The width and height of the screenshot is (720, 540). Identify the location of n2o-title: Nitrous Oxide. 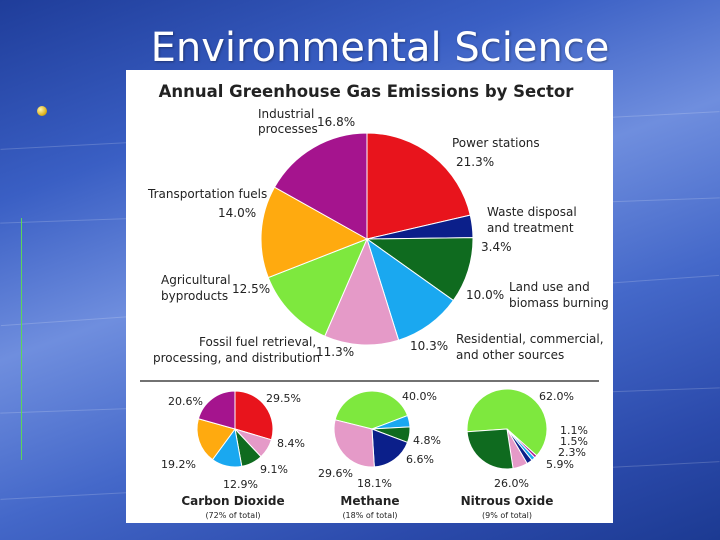
(507, 501).